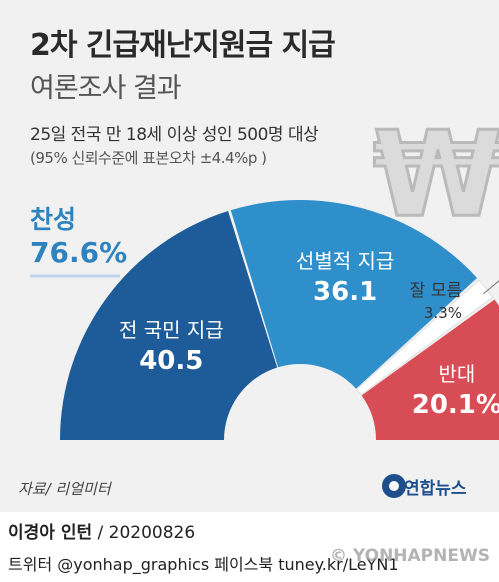 This screenshot has width=499, height=582. What do you see at coordinates (171, 330) in the screenshot?
I see `segment-nationwide-name: 전 국민 지급` at bounding box center [171, 330].